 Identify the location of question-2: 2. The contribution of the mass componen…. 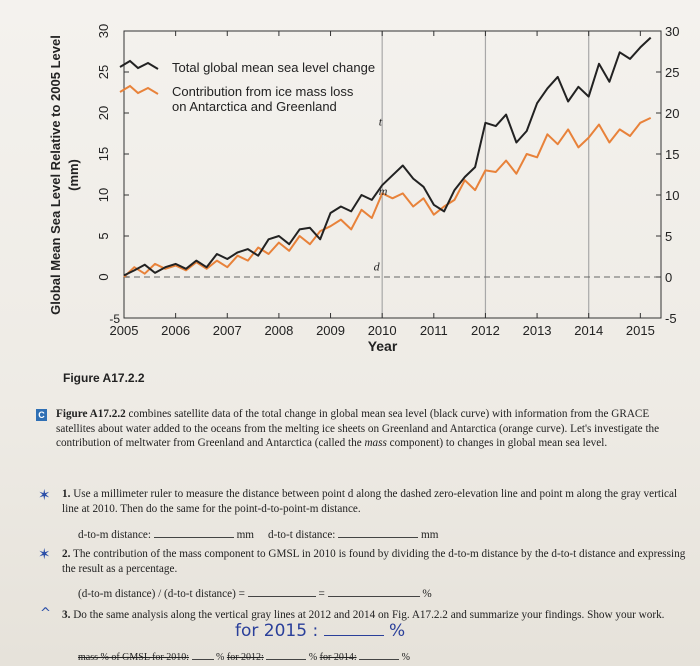
(377, 561).